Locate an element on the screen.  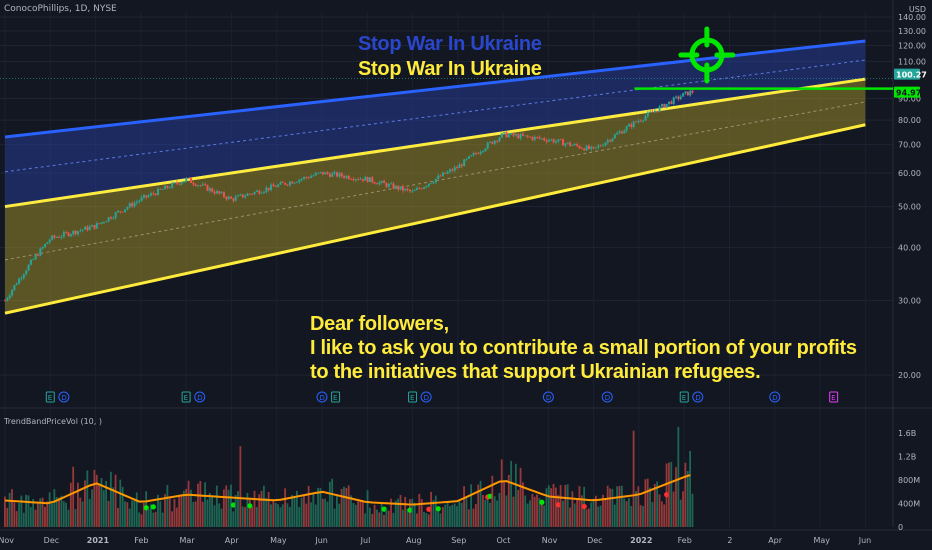
event-label-11: D is located at coordinates (697, 398).